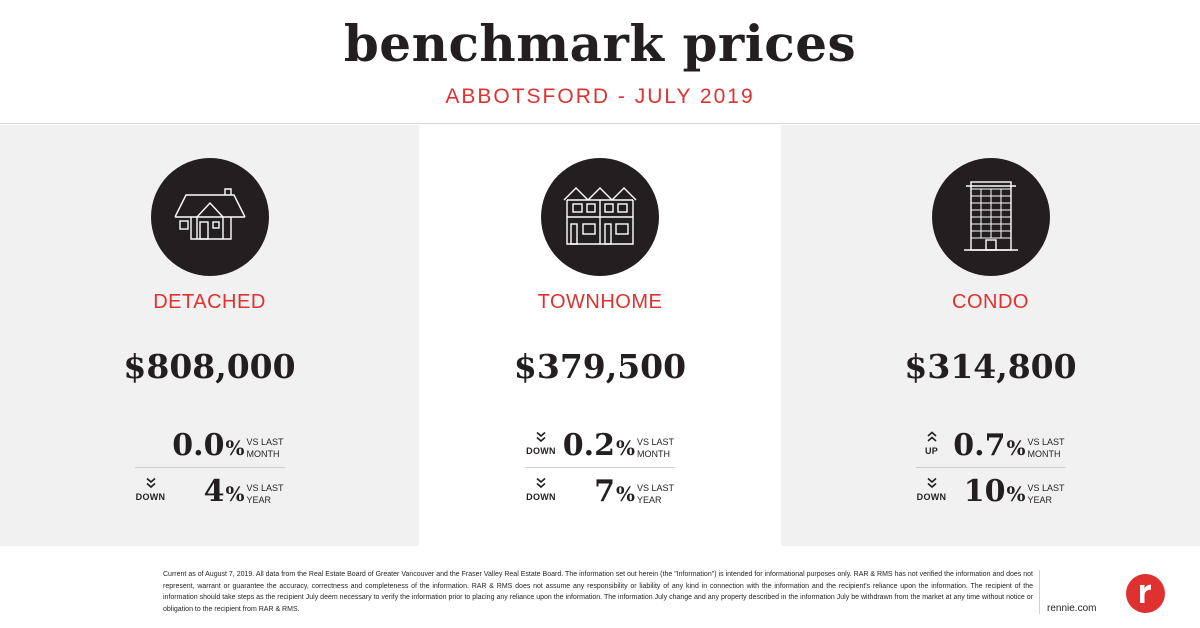 The height and width of the screenshot is (628, 1200). What do you see at coordinates (979, 445) in the screenshot?
I see `percent-value: 0.7` at bounding box center [979, 445].